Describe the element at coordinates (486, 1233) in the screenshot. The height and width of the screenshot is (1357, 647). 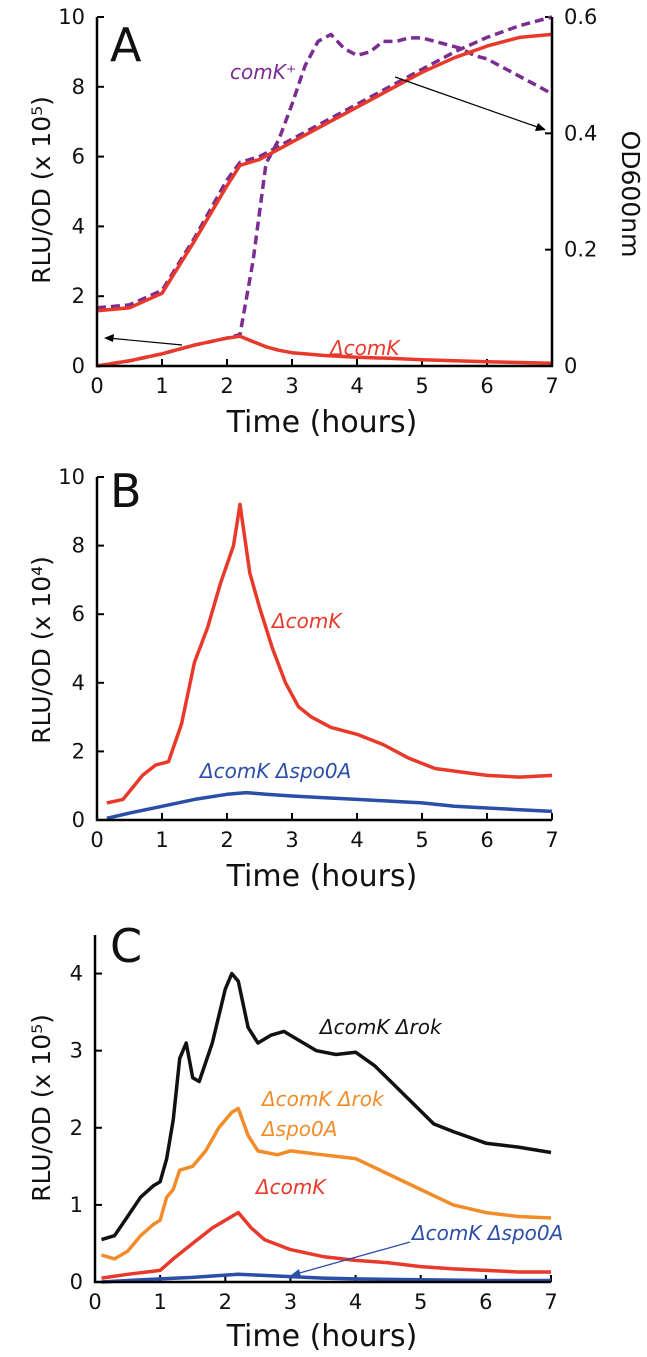
I see `panel-c-label-comk-spo0a: ΔcomK Δspo0A` at that location.